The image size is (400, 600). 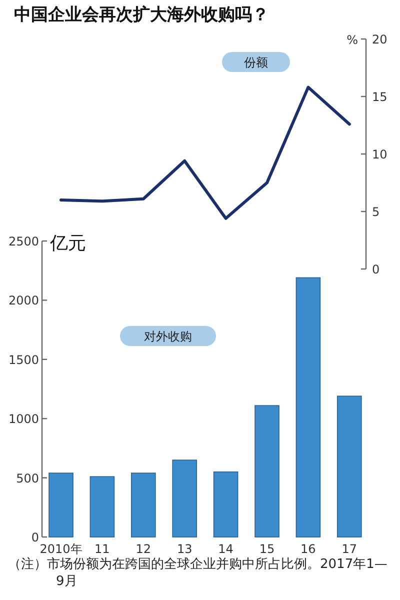 What do you see at coordinates (144, 549) in the screenshot?
I see `x-tick-label: 12` at bounding box center [144, 549].